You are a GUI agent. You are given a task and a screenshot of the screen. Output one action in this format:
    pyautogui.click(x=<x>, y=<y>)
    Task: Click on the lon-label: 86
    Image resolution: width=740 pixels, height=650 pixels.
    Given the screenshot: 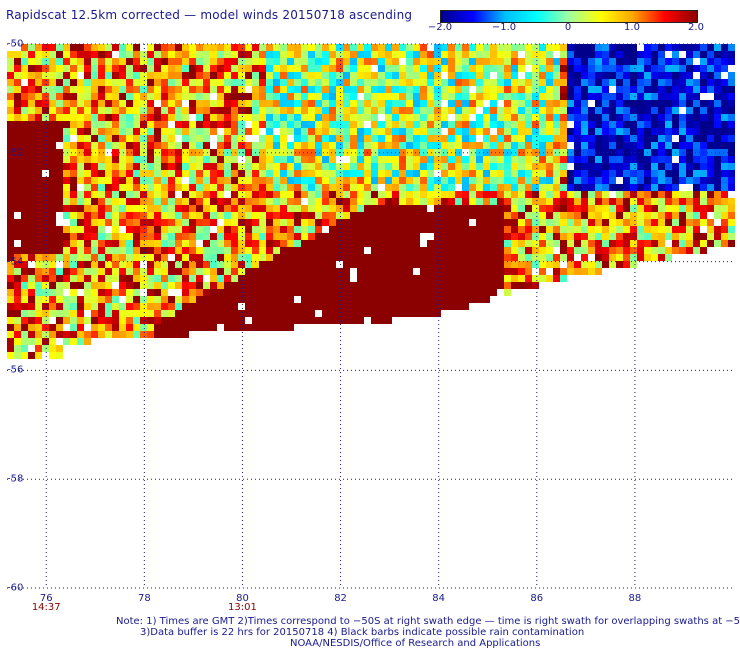 What is the action you would take?
    pyautogui.click(x=537, y=598)
    